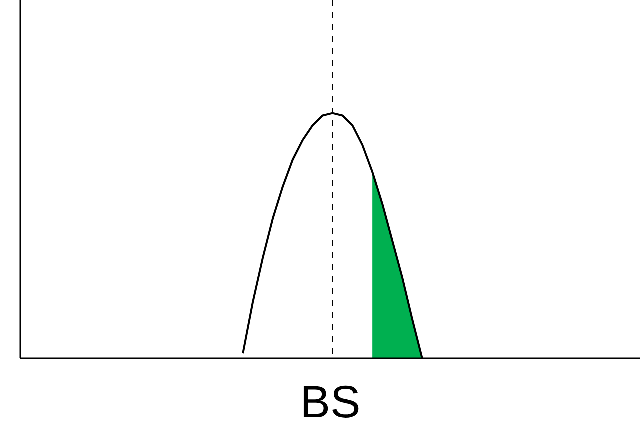  What do you see at coordinates (330, 402) in the screenshot?
I see `x-axis-title: BS` at bounding box center [330, 402].